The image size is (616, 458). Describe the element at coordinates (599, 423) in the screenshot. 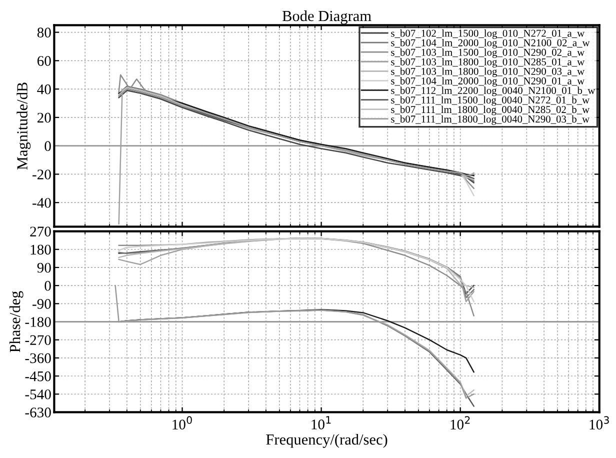

I see `x-tick-label: 10$^{3}$` at that location.